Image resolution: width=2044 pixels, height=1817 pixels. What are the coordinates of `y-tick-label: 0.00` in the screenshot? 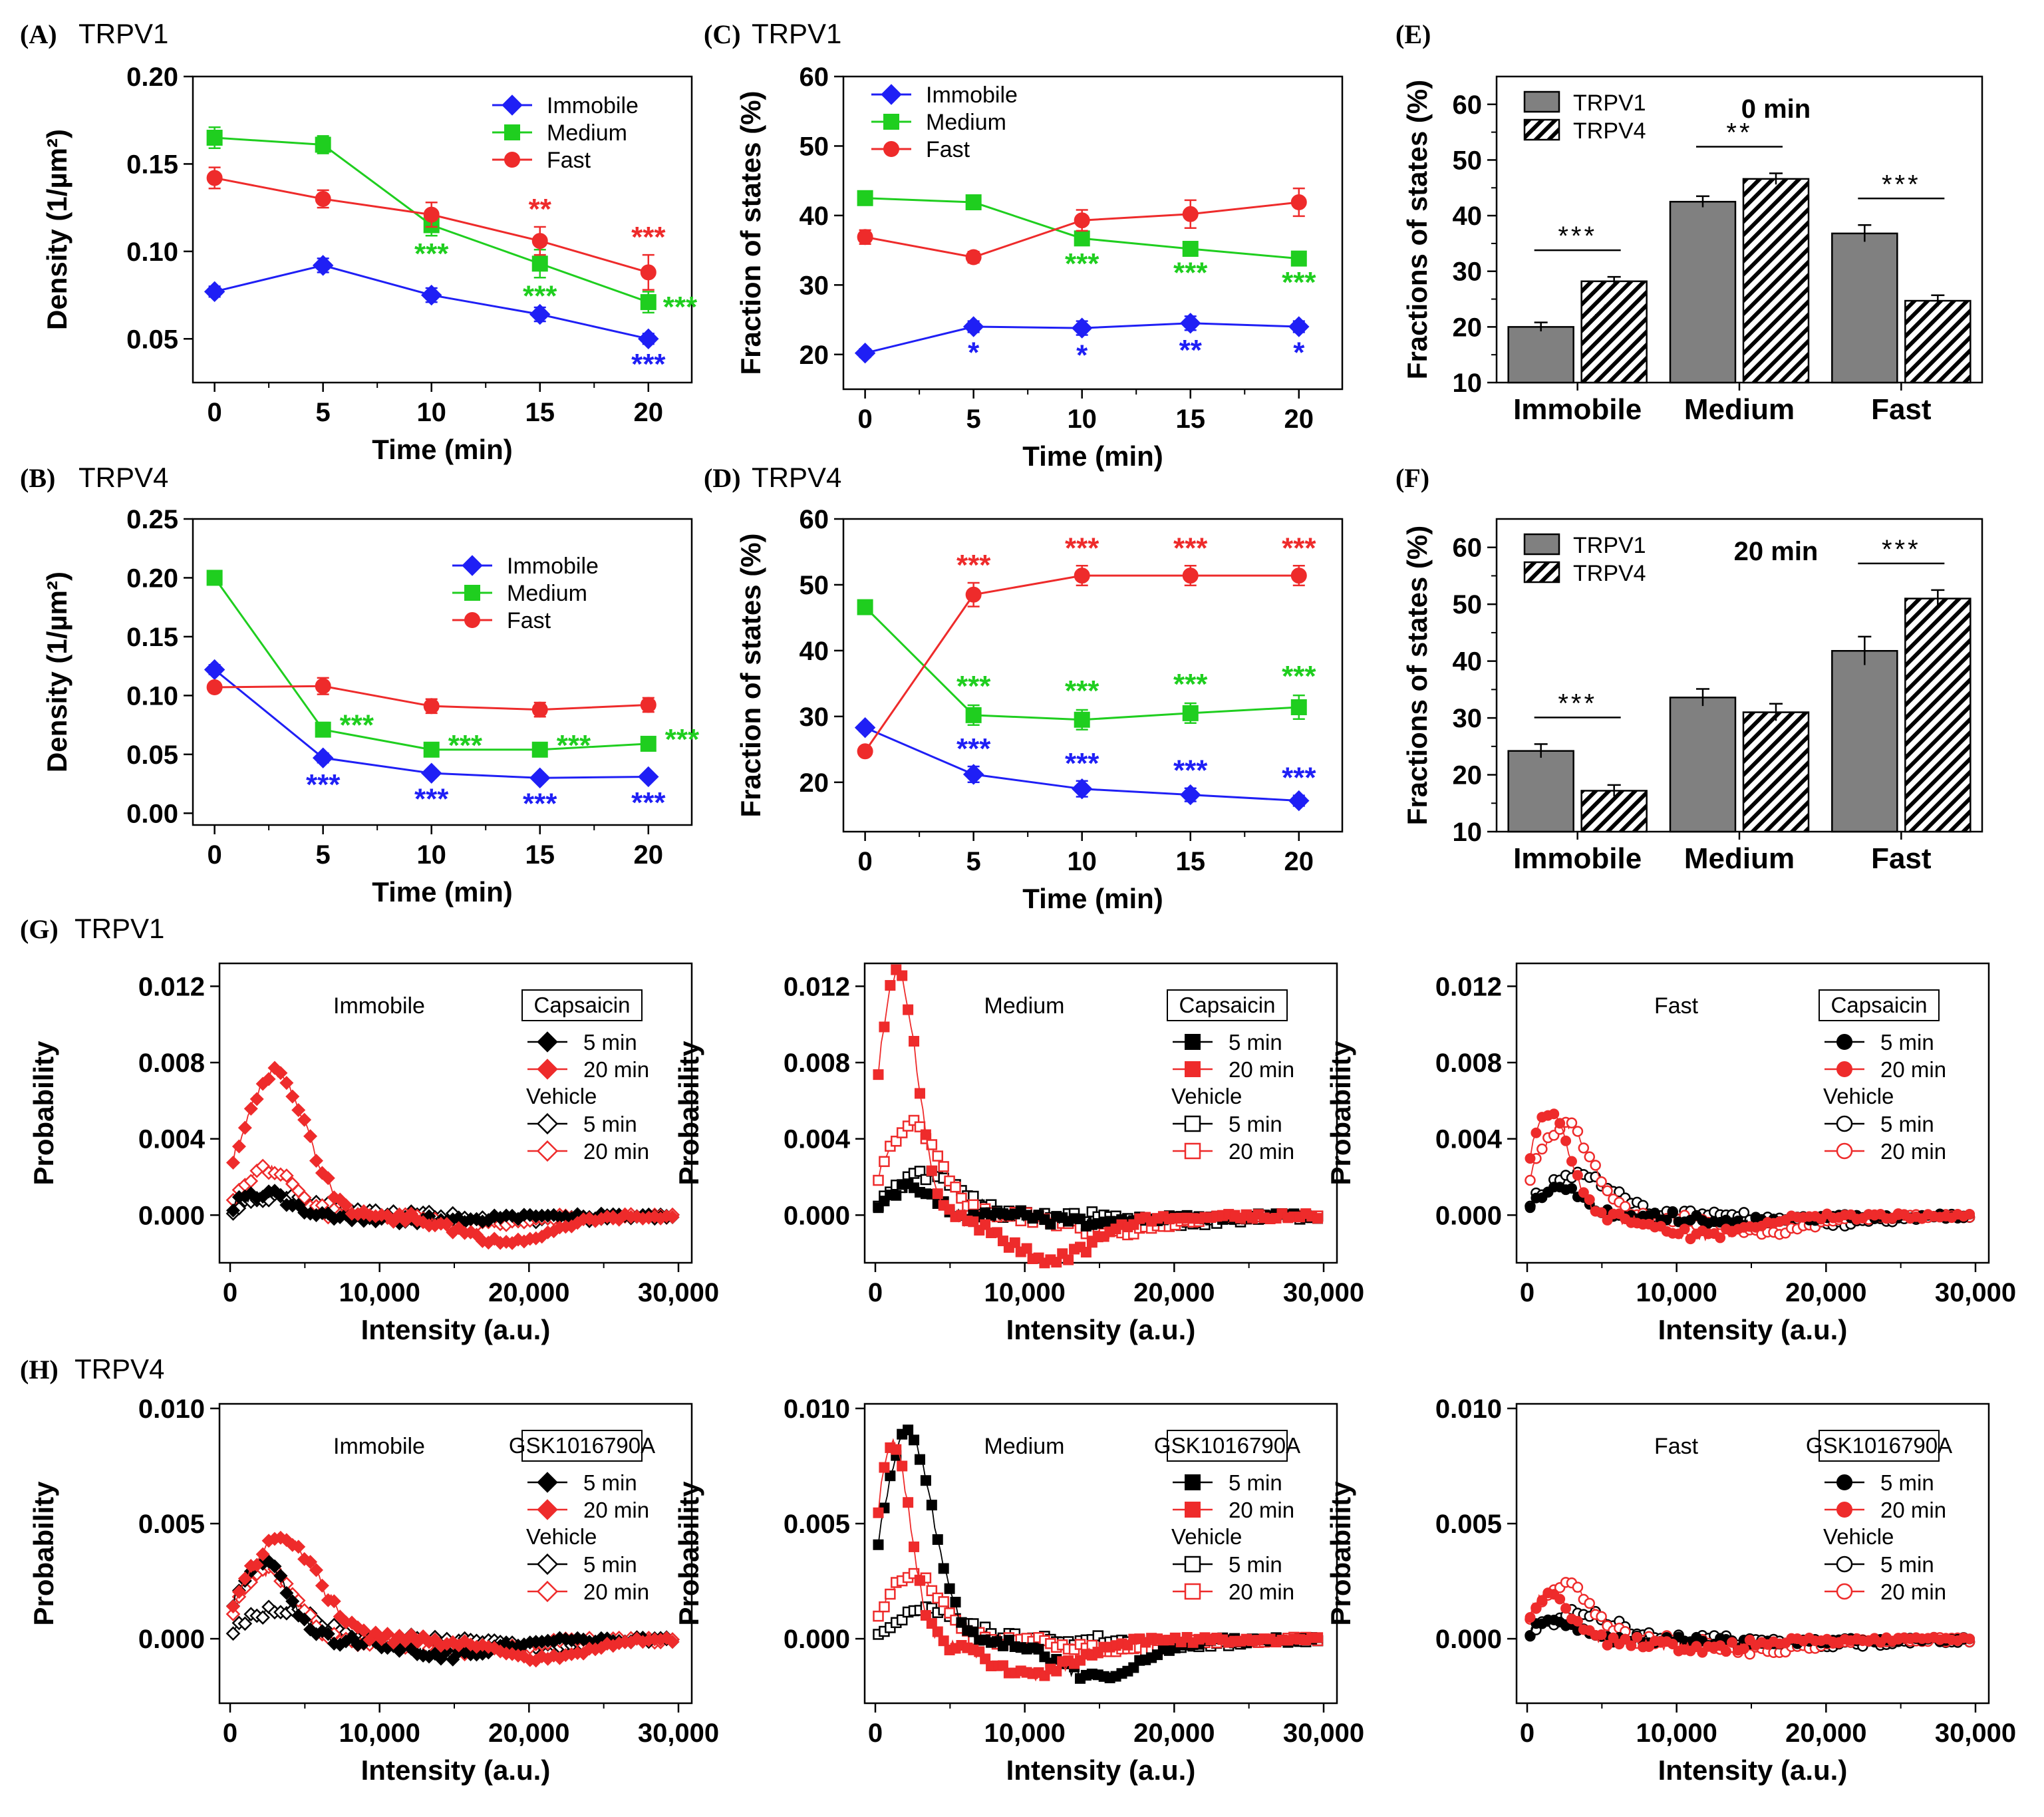 It's located at (152, 813).